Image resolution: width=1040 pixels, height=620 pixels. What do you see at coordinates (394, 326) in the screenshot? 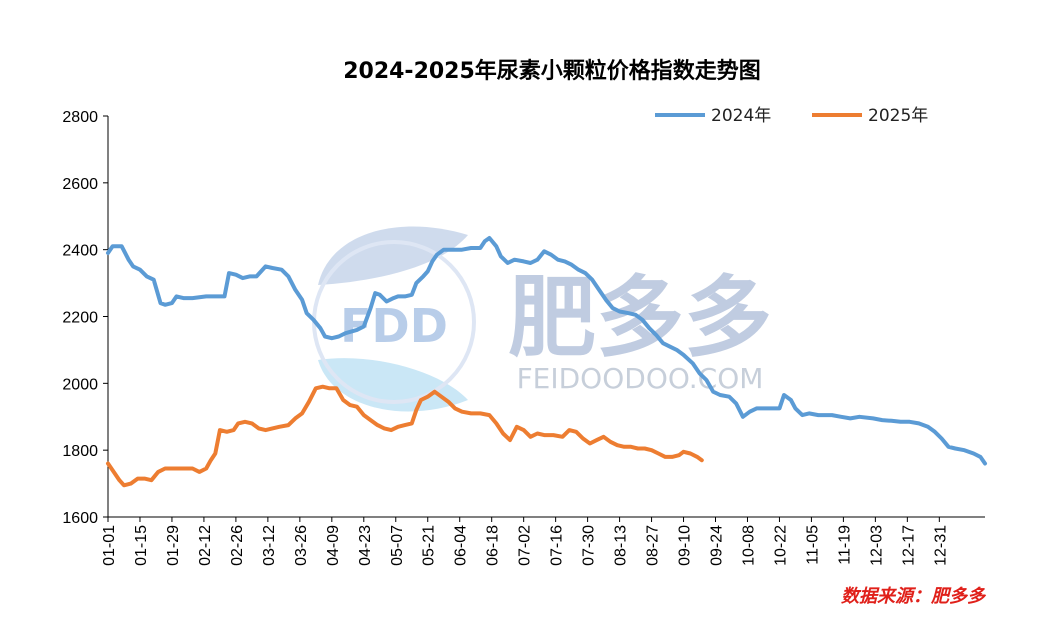
I see `watermark-logo-text: FDD` at bounding box center [394, 326].